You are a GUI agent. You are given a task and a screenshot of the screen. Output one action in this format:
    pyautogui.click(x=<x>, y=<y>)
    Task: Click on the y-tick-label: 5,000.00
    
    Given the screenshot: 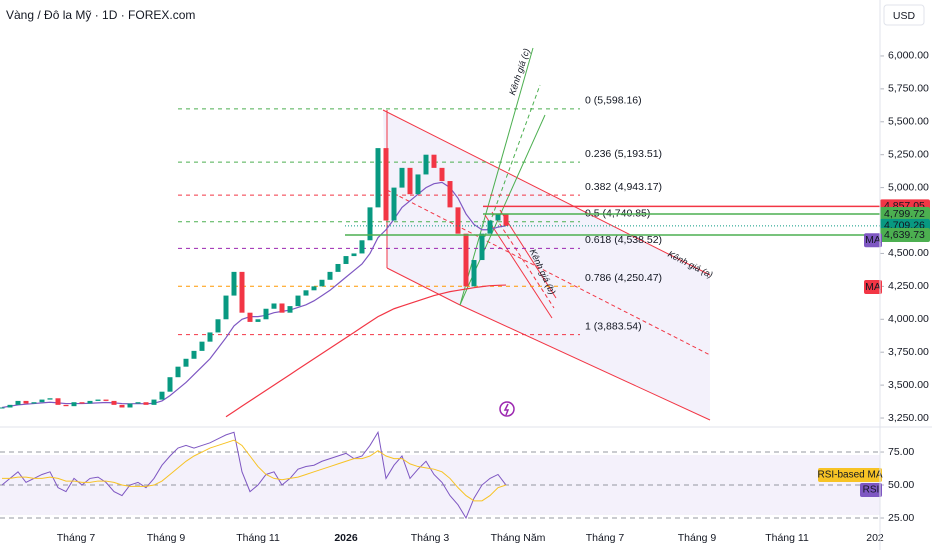 What is the action you would take?
    pyautogui.click(x=908, y=187)
    